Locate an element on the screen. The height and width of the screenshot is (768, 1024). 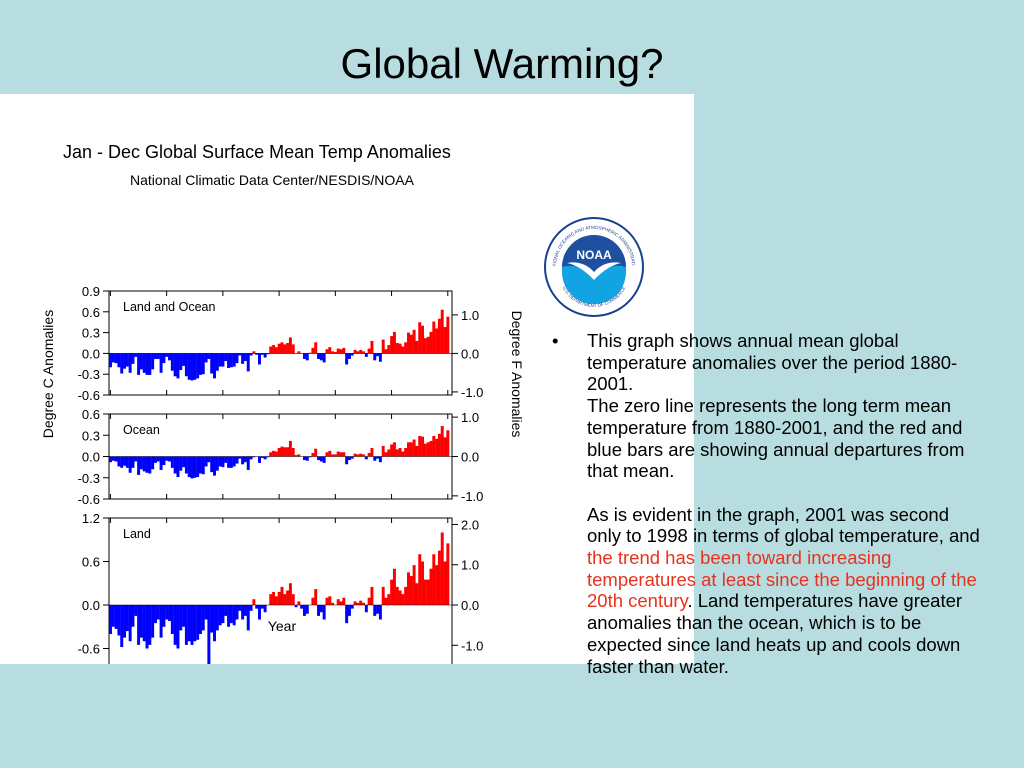
bar-land-1954 is located at coordinates (319, 610).